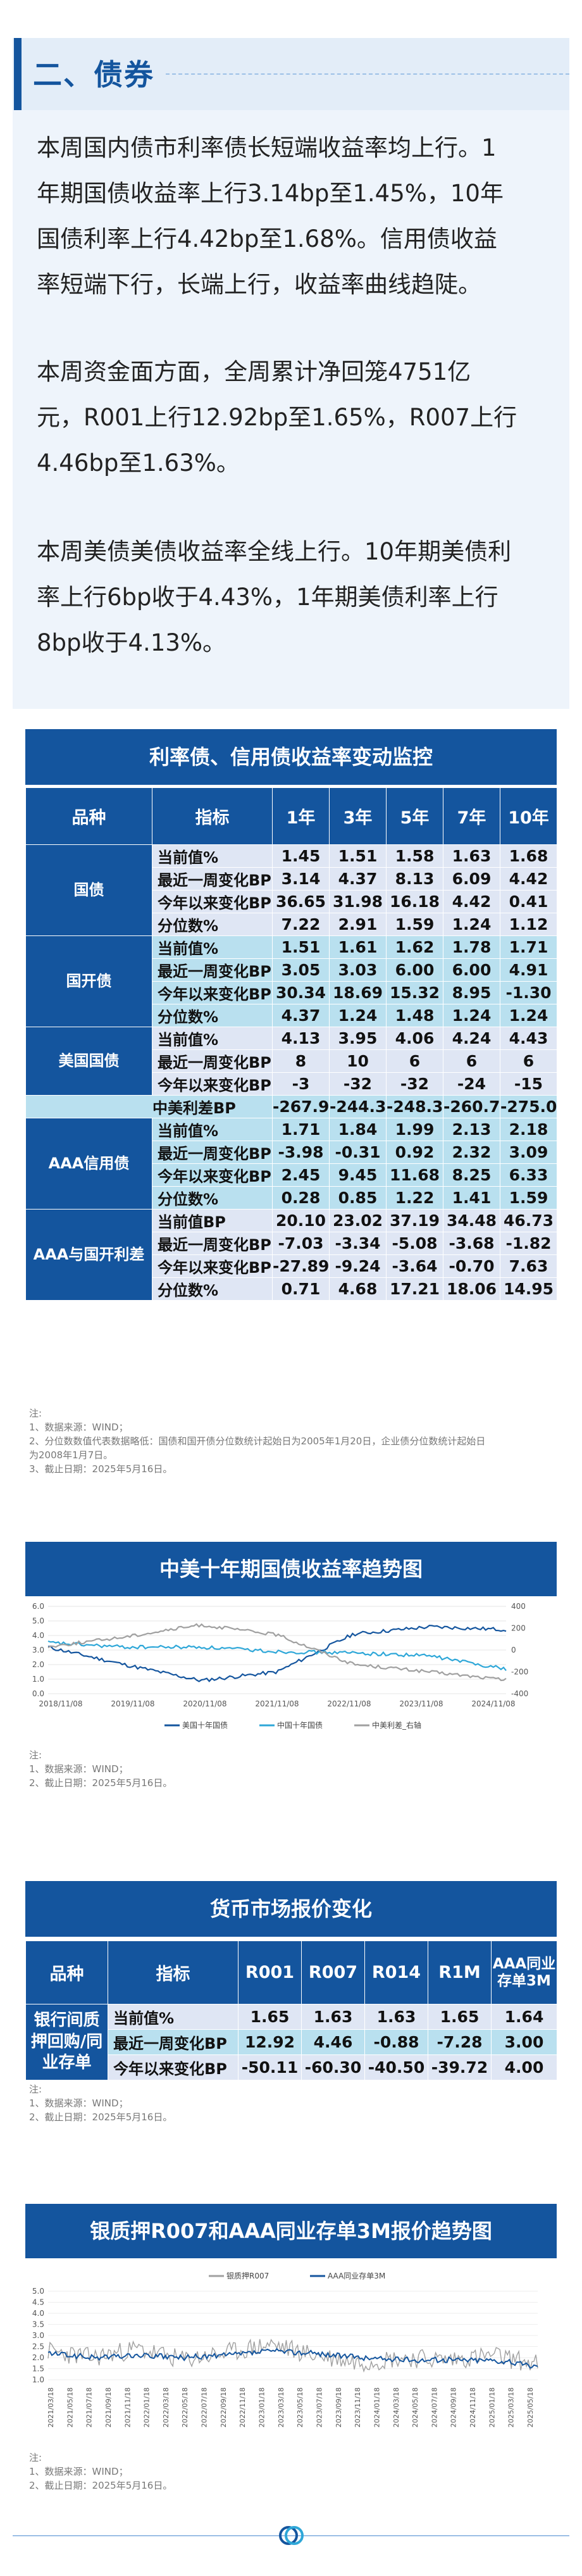 The width and height of the screenshot is (582, 2576). What do you see at coordinates (358, 1289) in the screenshot?
I see `table-cell: 4.68` at bounding box center [358, 1289].